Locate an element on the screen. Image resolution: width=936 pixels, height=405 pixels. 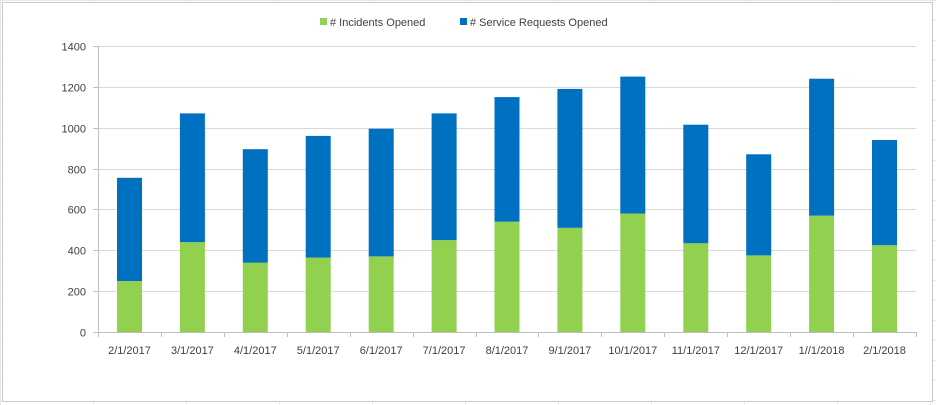
x-tick-label: 3/1/2017 is located at coordinates (192, 351).